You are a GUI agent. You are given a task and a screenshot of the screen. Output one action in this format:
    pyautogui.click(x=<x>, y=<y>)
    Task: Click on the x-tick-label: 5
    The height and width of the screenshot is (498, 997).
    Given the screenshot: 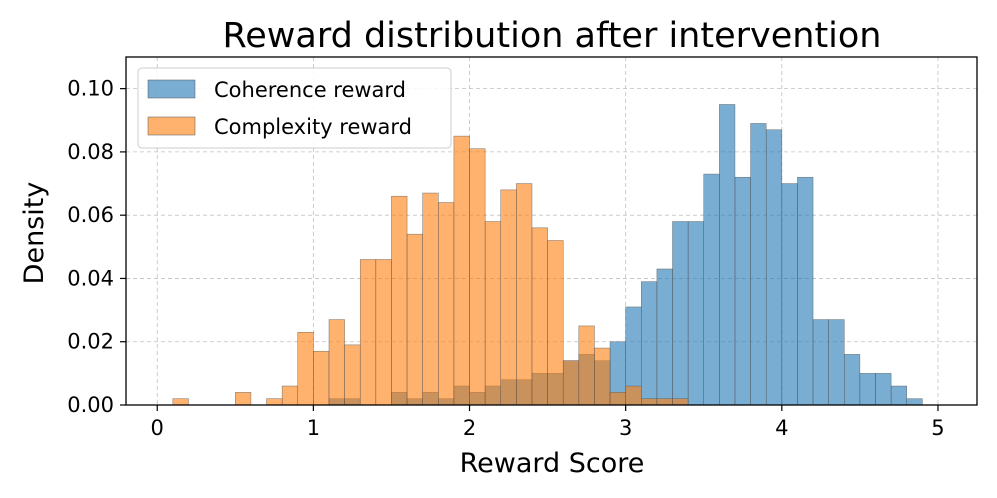 What is the action you would take?
    pyautogui.click(x=937, y=428)
    